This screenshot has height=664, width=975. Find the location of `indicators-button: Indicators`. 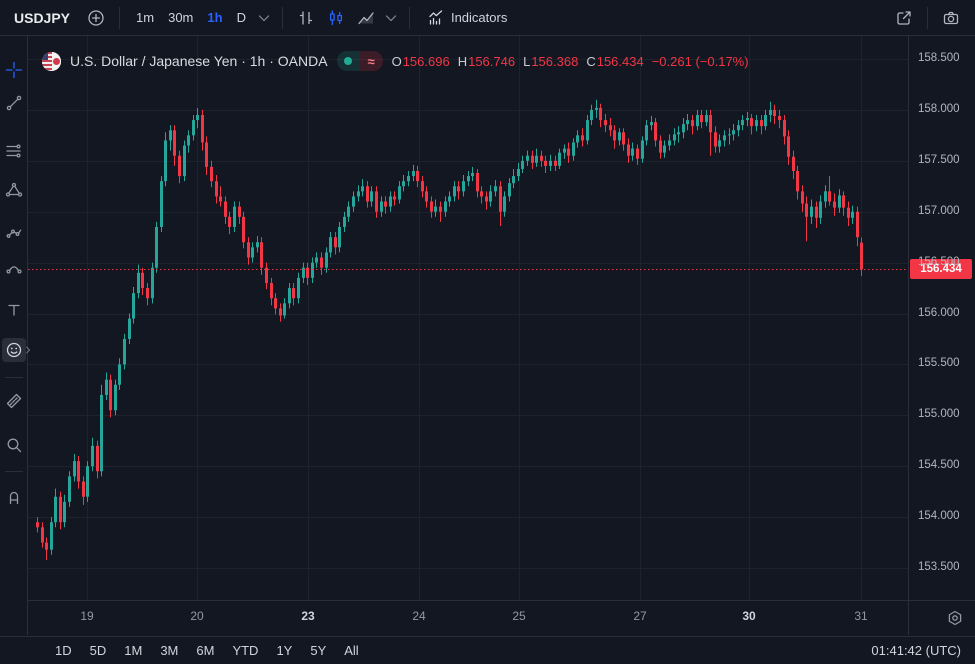

indicators-button: Indicators is located at coordinates (467, 18).